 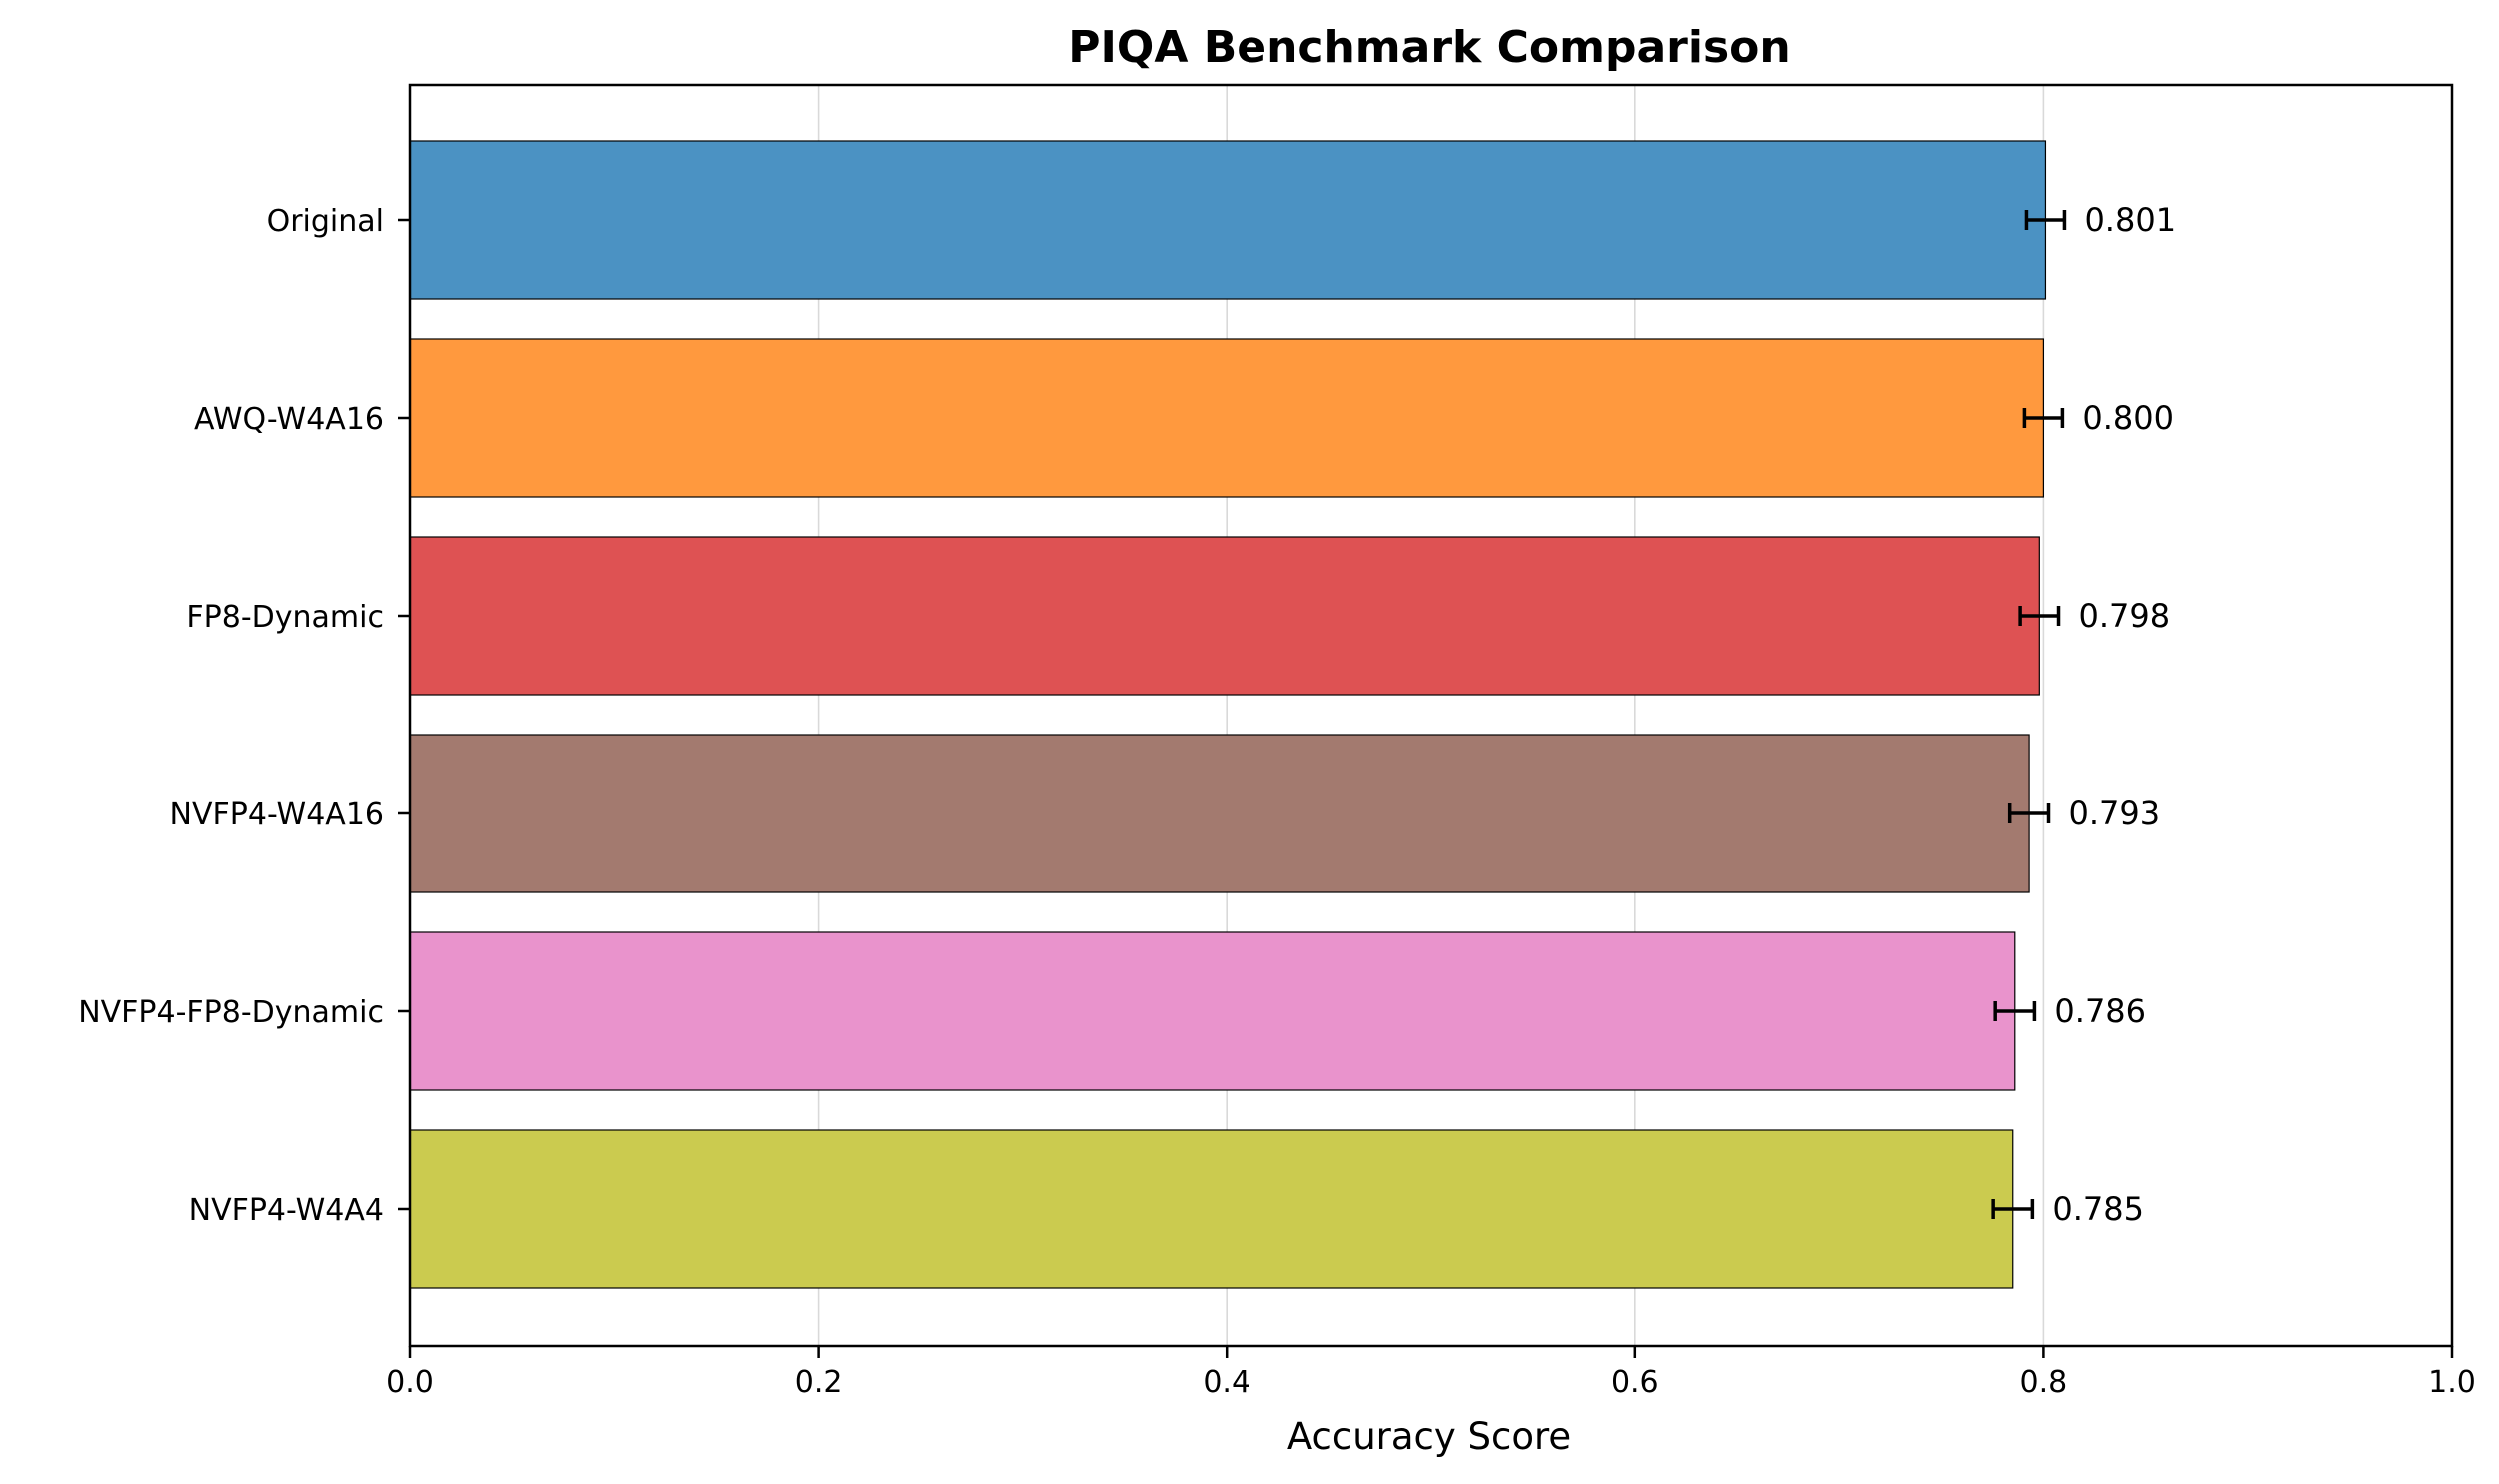 What do you see at coordinates (1219, 813) in the screenshot?
I see `bar-nvfp4-w4a16` at bounding box center [1219, 813].